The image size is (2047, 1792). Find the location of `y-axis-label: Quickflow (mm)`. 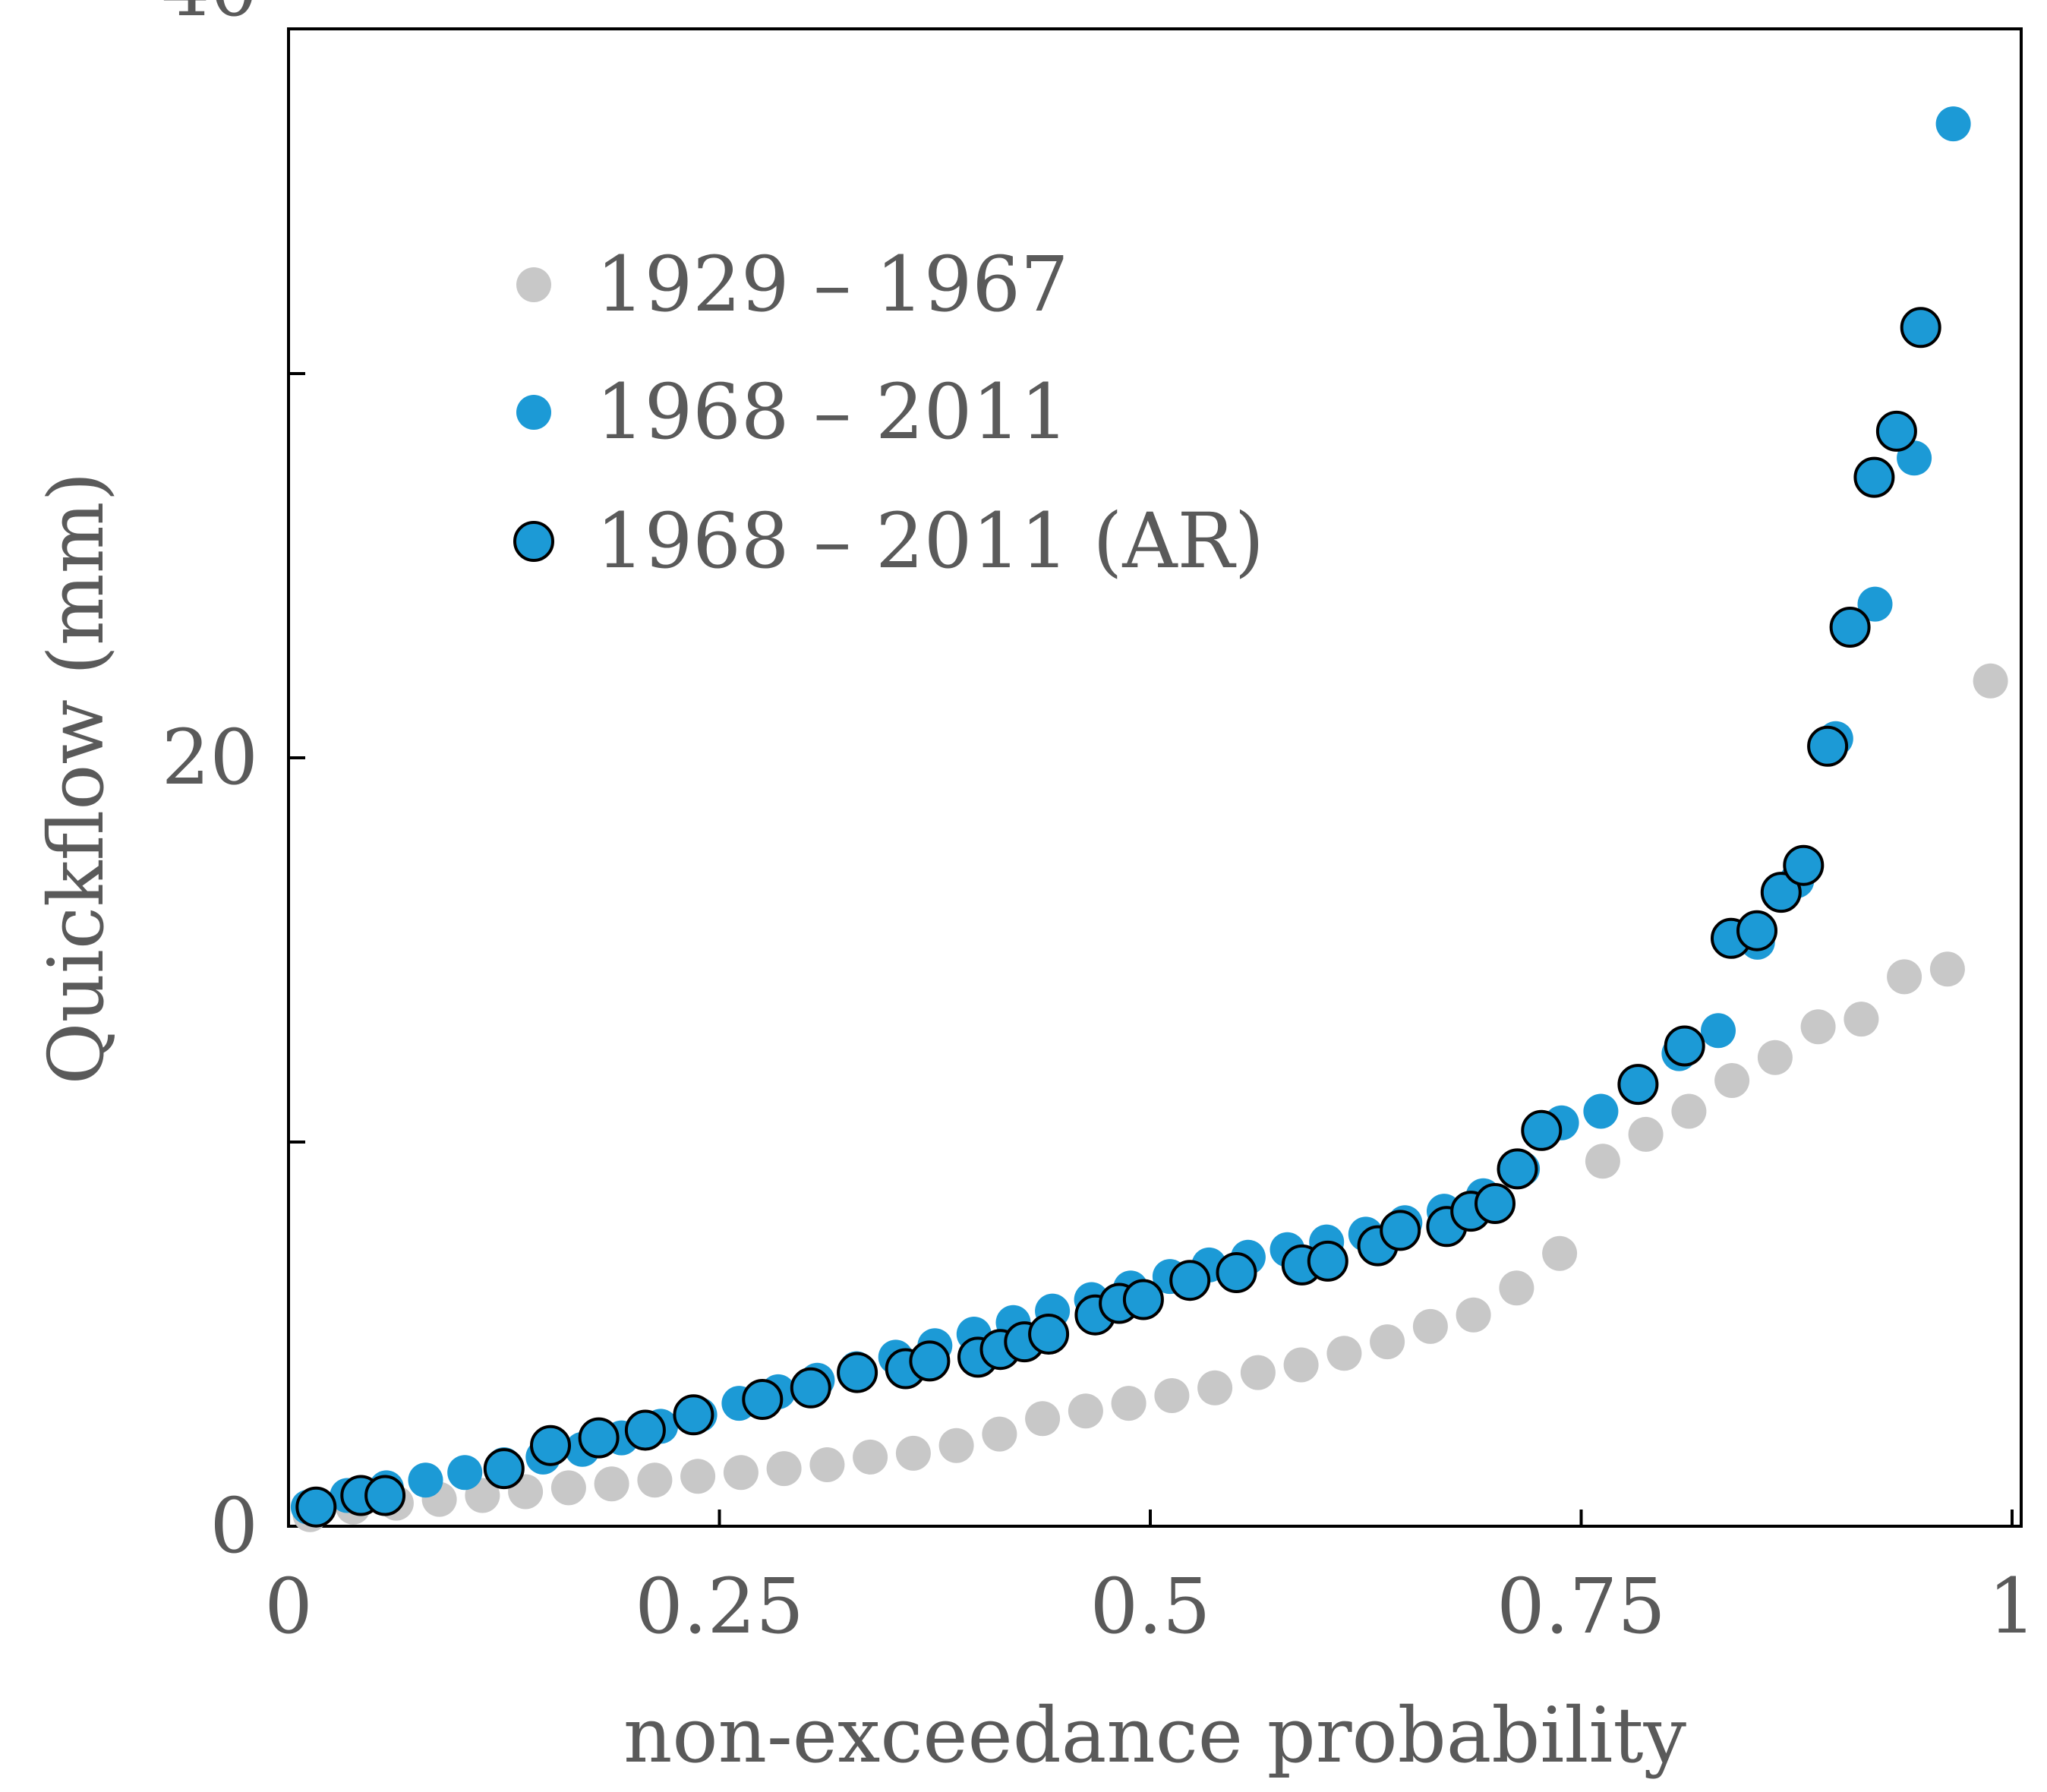

y-axis-label: Quickflow (mm) is located at coordinates (76, 779).